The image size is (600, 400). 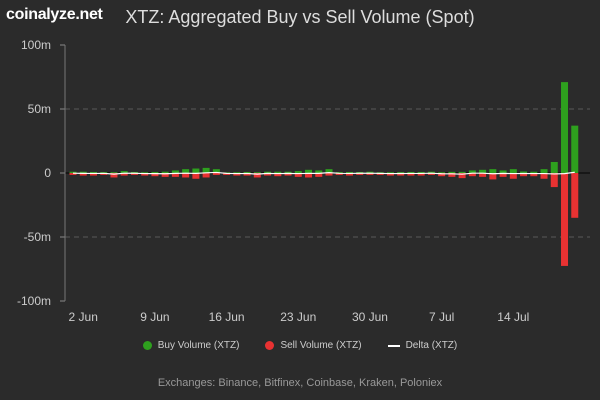 I want to click on coinalyze-logo: coinalyze.net, so click(x=54, y=14).